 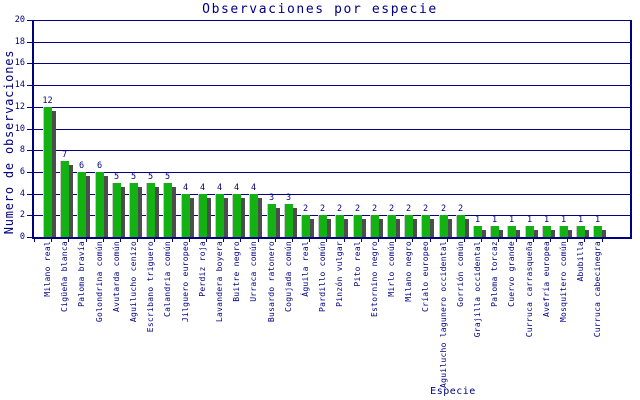 What do you see at coordinates (81, 274) in the screenshot?
I see `category-label: Paloma bravía` at bounding box center [81, 274].